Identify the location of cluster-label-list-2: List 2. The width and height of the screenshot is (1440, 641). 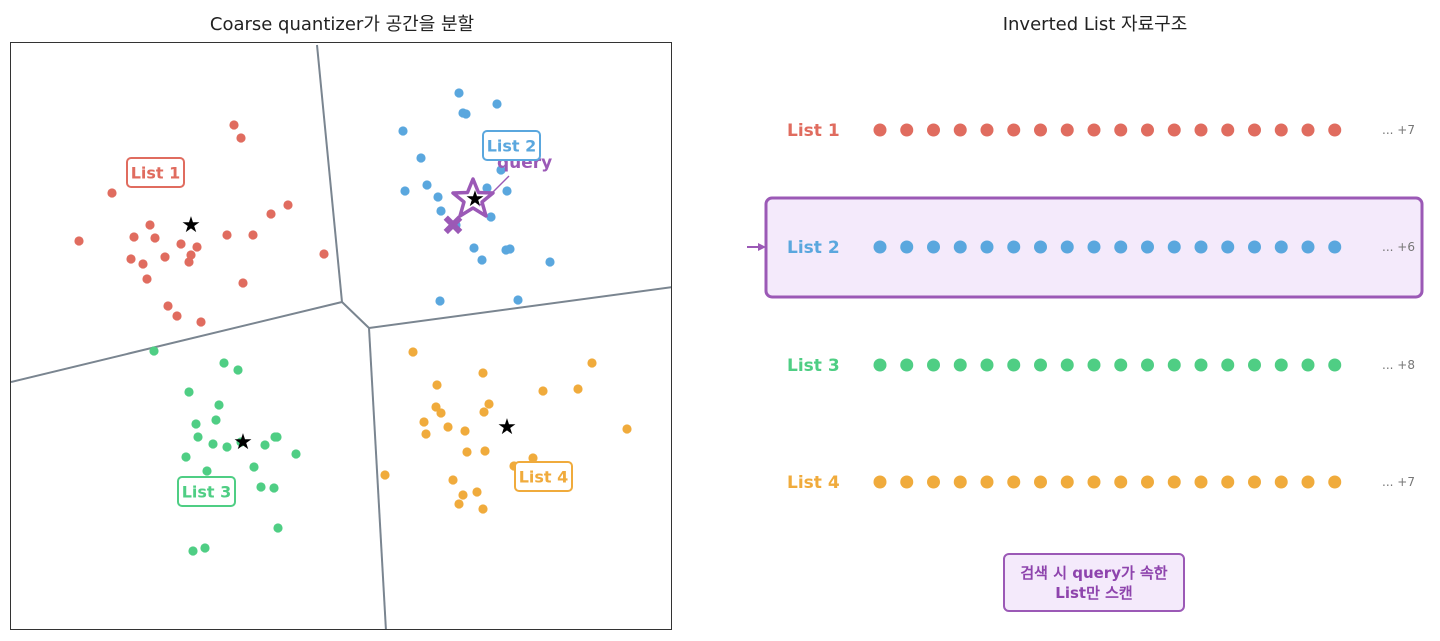
(512, 146).